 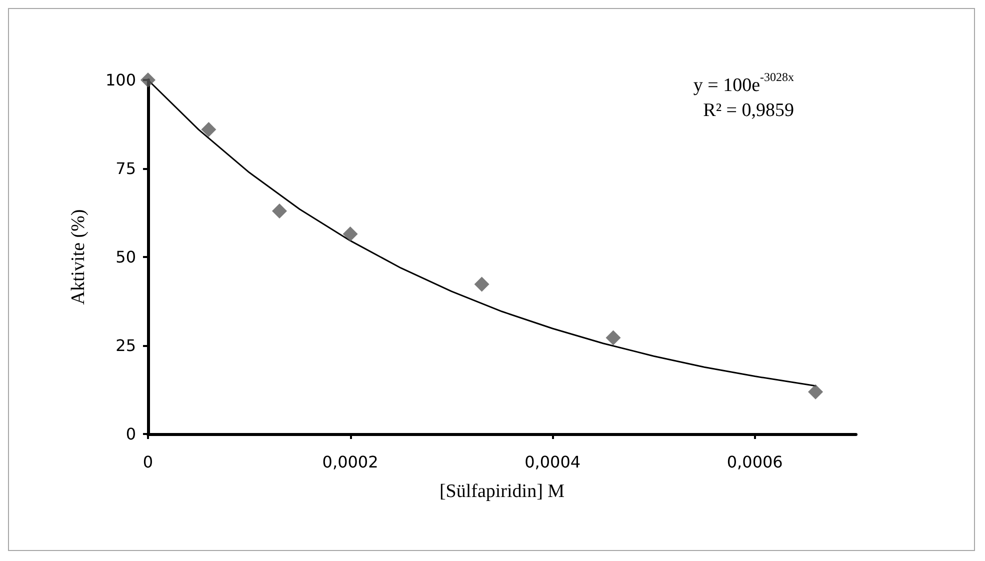 I want to click on x-tick-label: 0, so click(x=148, y=462).